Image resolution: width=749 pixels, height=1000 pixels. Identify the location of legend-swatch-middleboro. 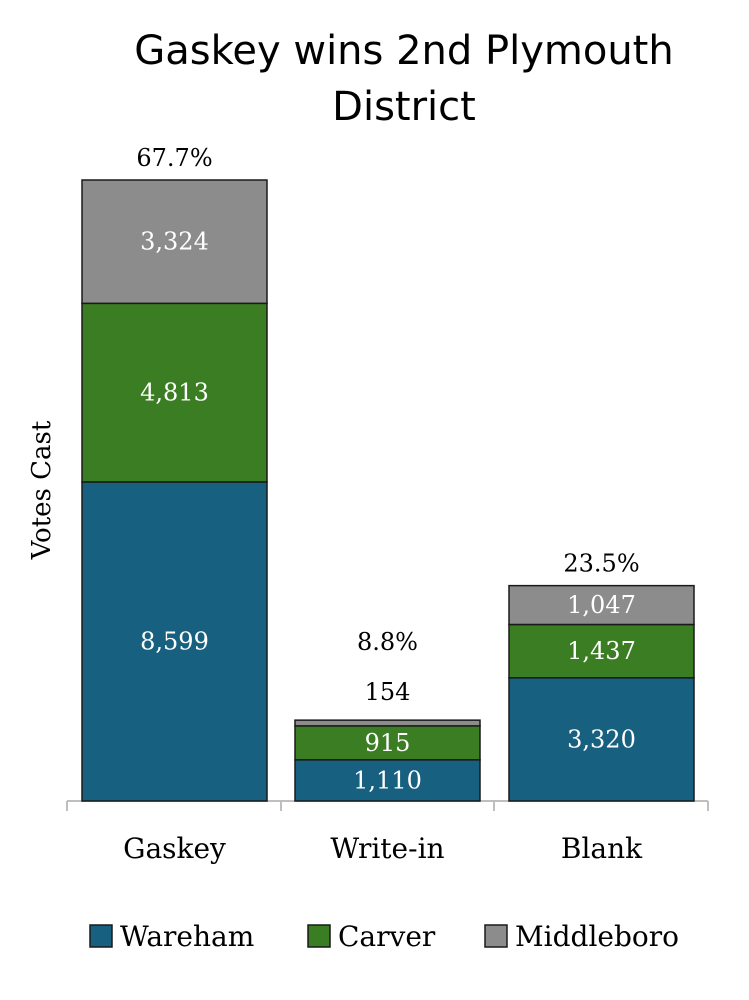
(496, 936).